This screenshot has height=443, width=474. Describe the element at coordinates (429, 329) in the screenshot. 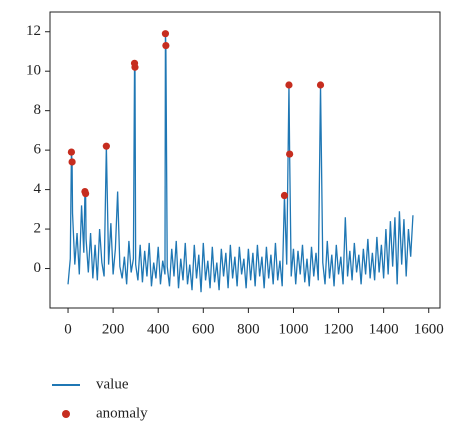

I see `x-tick-label: 1600` at that location.